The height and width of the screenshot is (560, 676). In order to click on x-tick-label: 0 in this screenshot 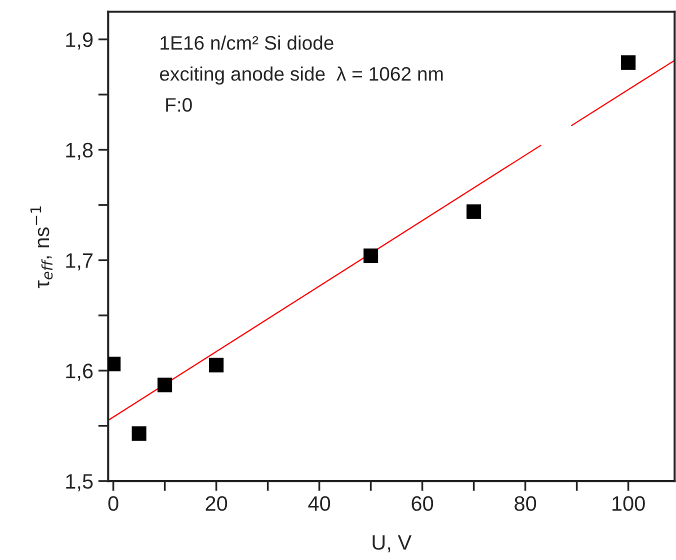, I will do `click(113, 503)`.